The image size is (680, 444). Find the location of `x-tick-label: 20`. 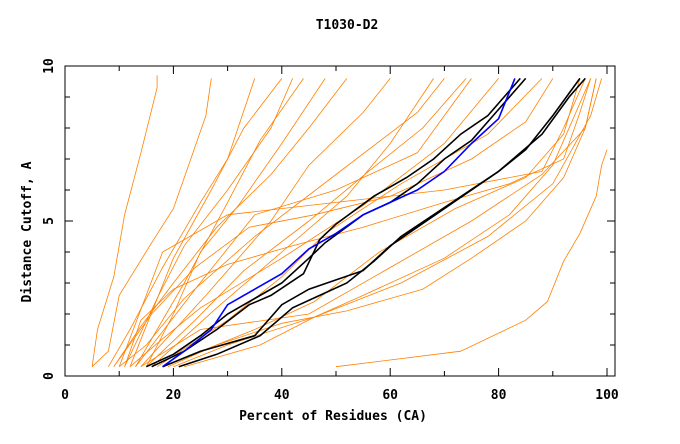

x-tick-label: 20 is located at coordinates (174, 395).